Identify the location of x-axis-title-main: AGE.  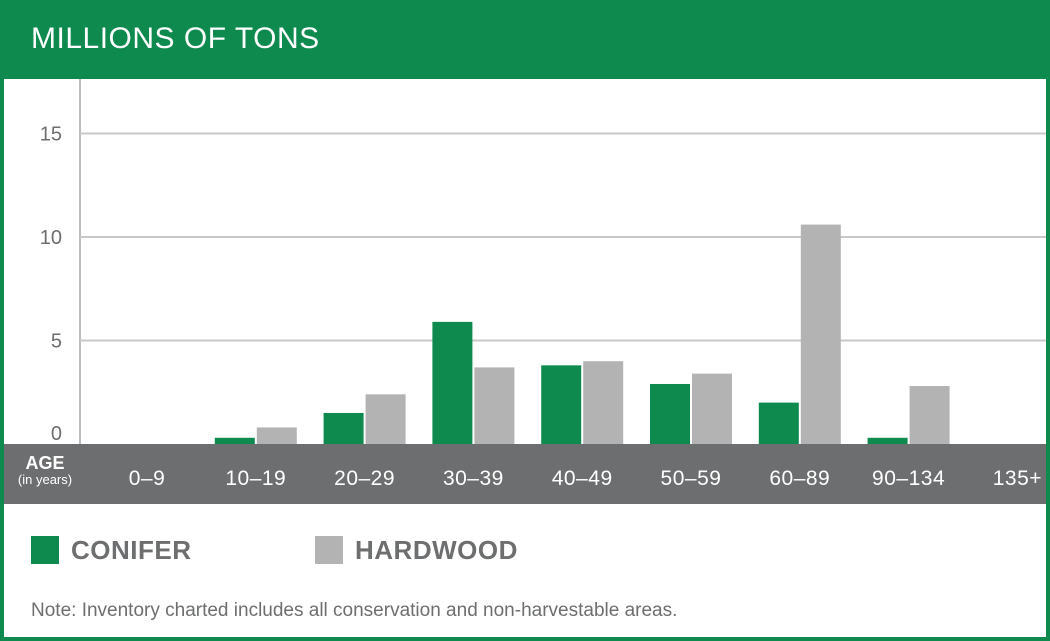
(45, 463).